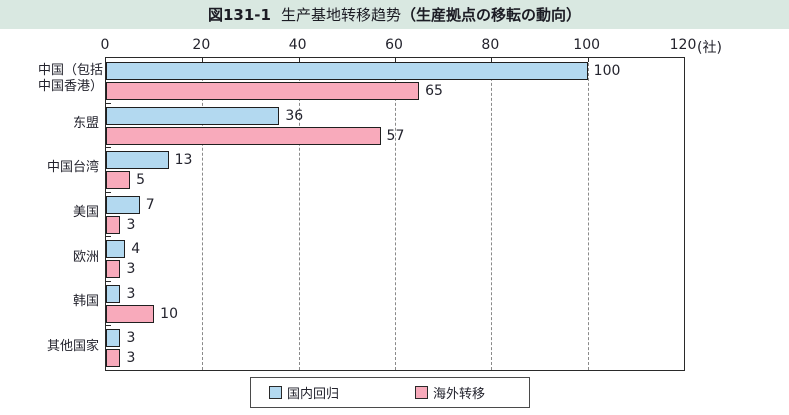  Describe the element at coordinates (150, 204) in the screenshot. I see `bar-value-label: 7` at that location.